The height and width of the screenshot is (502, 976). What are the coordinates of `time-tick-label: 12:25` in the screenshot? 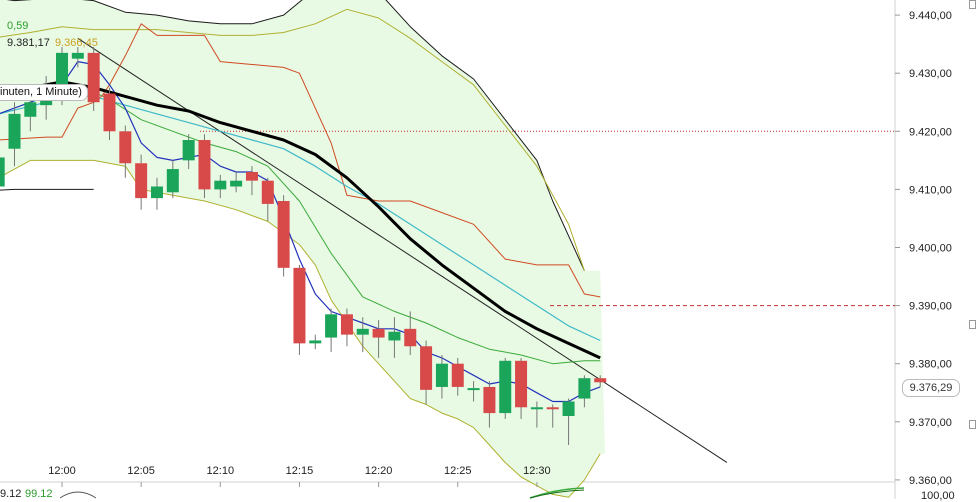 It's located at (458, 471).